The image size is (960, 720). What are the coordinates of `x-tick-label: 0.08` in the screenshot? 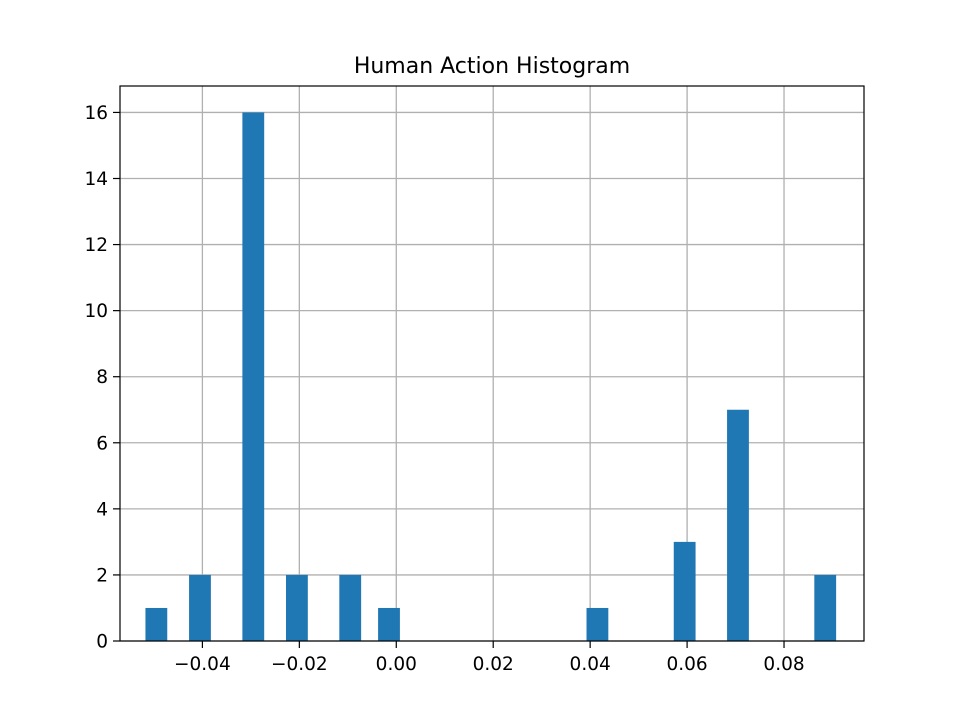 It's located at (783, 664).